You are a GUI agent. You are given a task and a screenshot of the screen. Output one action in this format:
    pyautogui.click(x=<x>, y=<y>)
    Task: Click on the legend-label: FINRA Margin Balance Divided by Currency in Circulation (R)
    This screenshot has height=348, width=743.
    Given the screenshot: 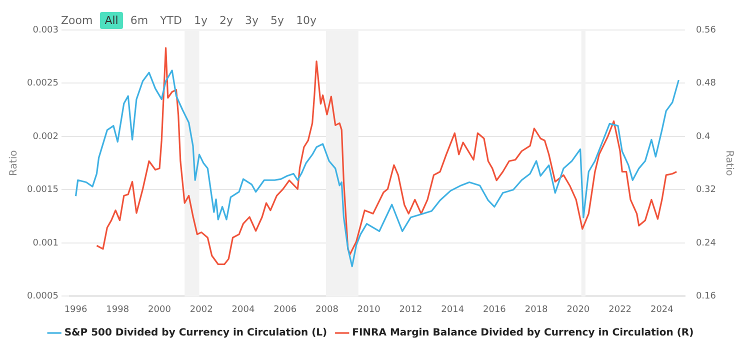 What is the action you would take?
    pyautogui.click(x=523, y=333)
    